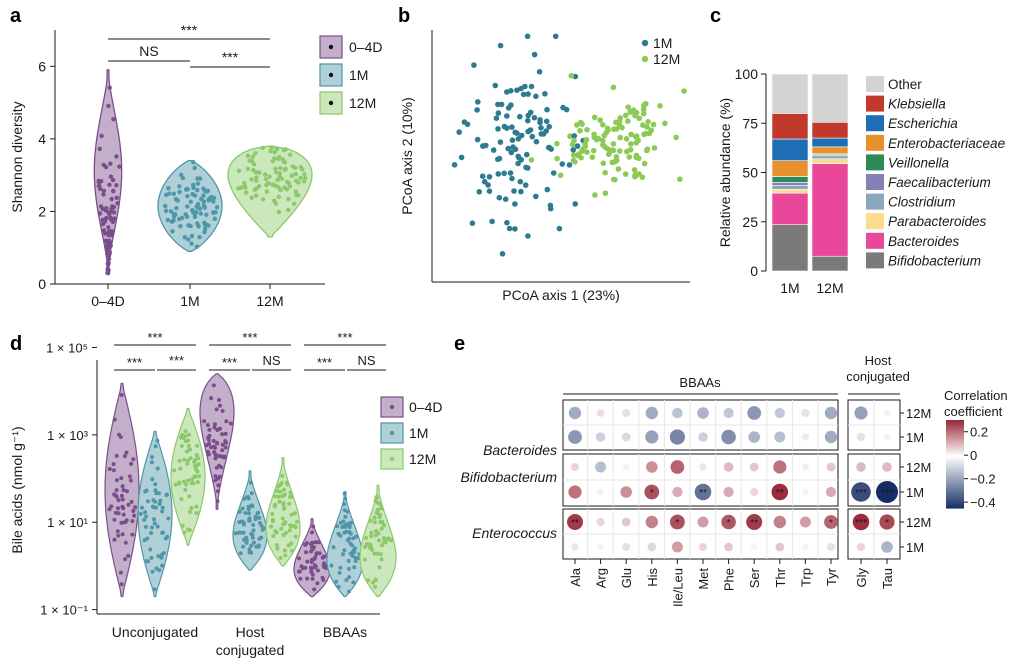 The image size is (1024, 666). What do you see at coordinates (875, 240) in the screenshot?
I see `legend-swatch` at bounding box center [875, 240].